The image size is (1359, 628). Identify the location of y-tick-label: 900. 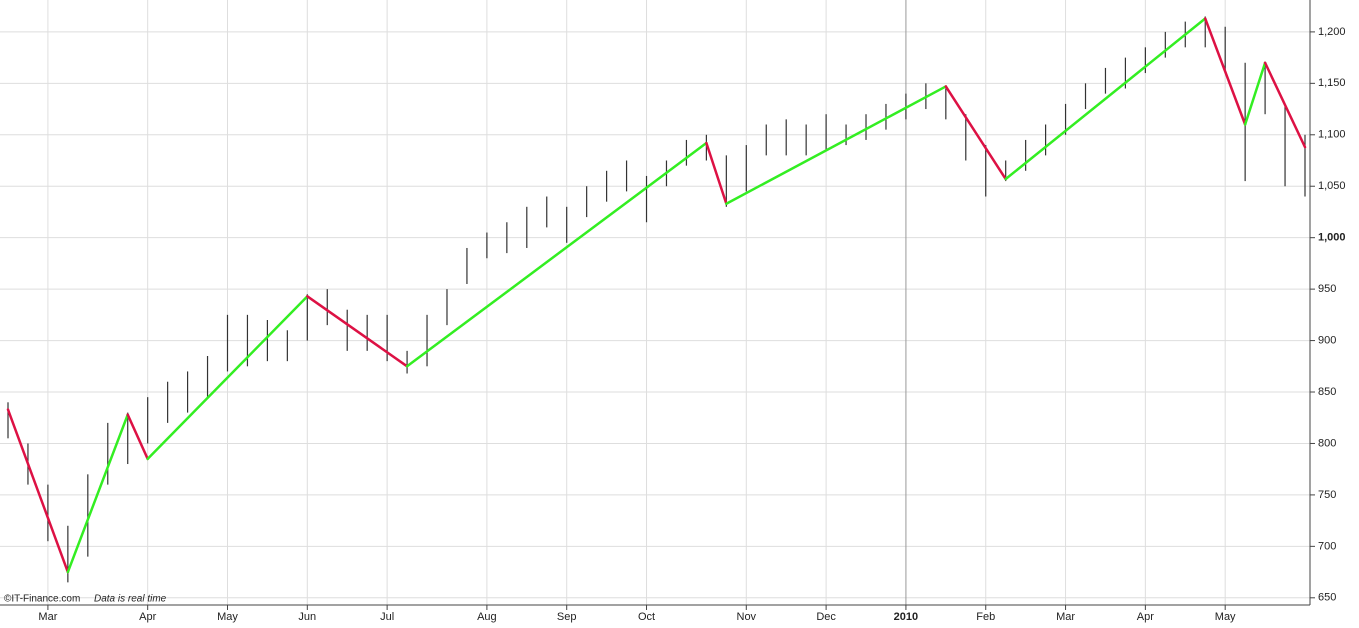
(1327, 340).